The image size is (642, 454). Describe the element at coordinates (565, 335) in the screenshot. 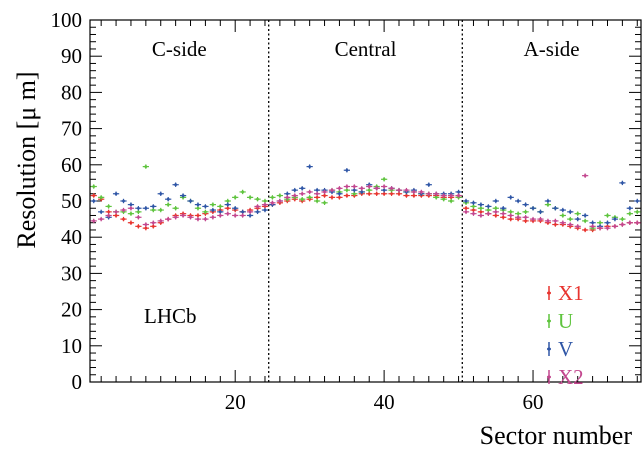

I see `legend: X1 UV X2` at that location.